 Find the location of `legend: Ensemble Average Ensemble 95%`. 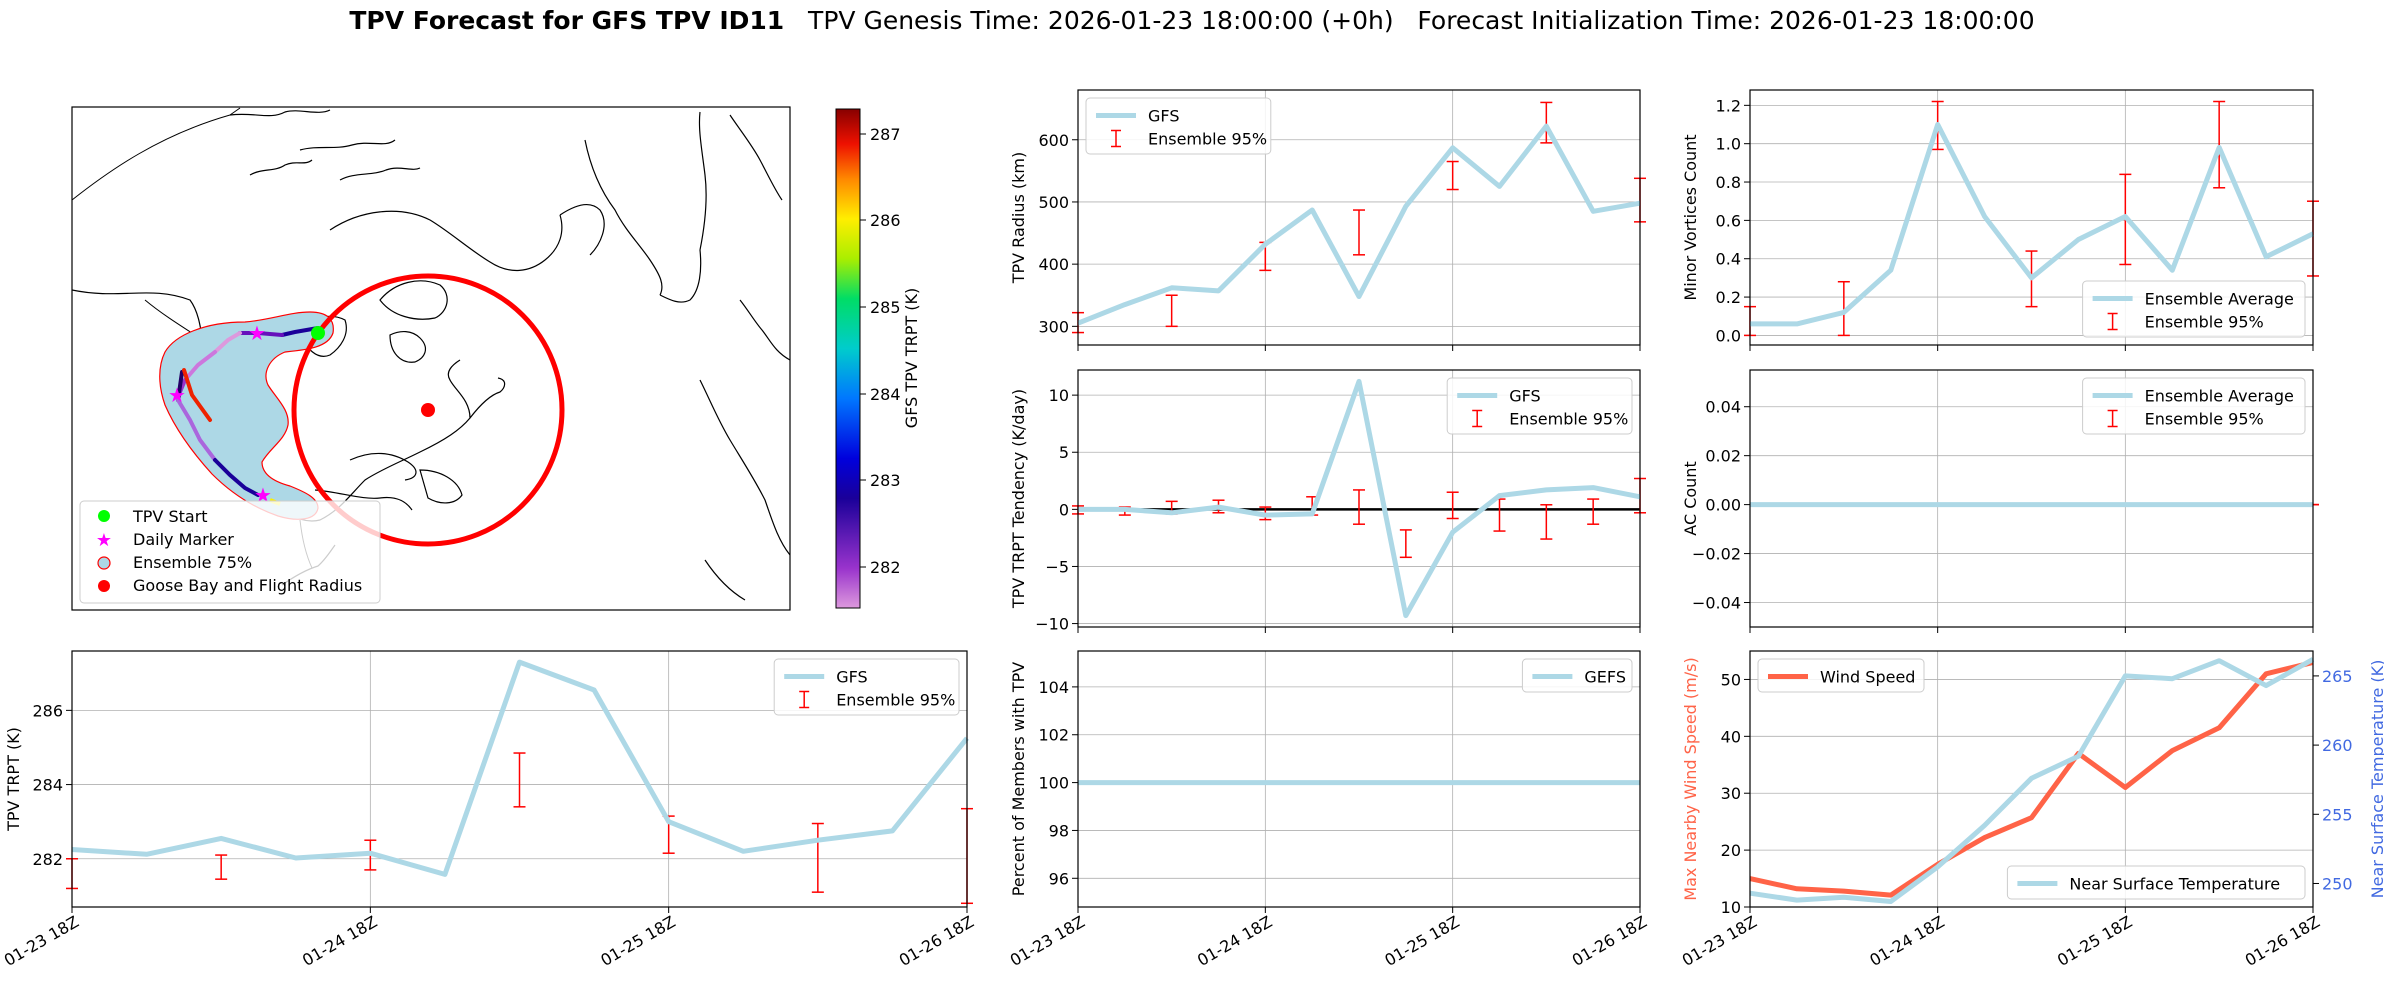

legend: Ensemble Average Ensemble 95% is located at coordinates (2194, 309).